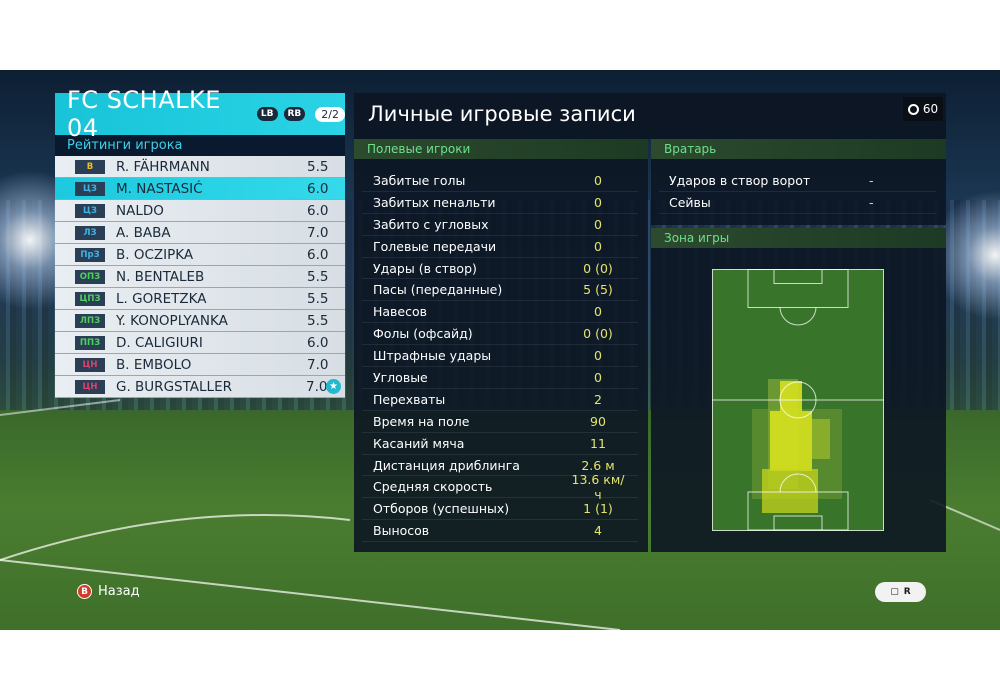  I want to click on stat-label: Навесов, so click(400, 312).